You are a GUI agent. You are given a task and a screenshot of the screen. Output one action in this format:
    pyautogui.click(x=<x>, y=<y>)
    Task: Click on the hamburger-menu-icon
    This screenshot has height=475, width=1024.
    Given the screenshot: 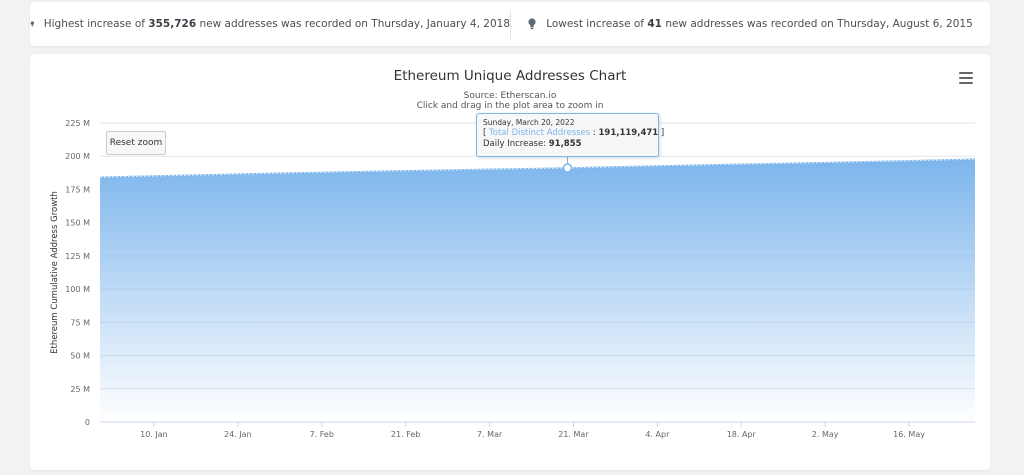 What is the action you would take?
    pyautogui.click(x=966, y=78)
    